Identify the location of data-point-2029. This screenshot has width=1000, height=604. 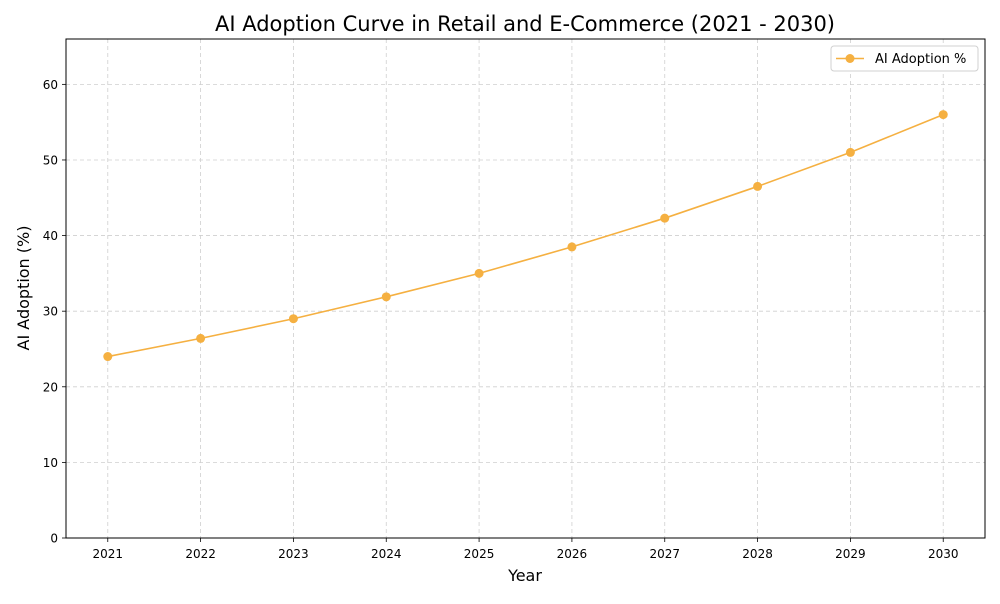
(850, 152).